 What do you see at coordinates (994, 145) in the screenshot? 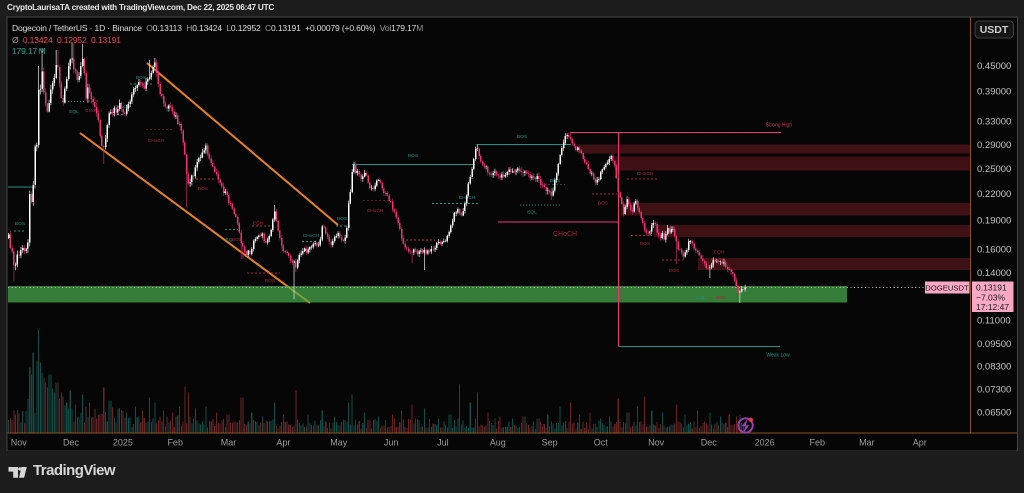
I see `svg-text: 0.29000` at bounding box center [994, 145].